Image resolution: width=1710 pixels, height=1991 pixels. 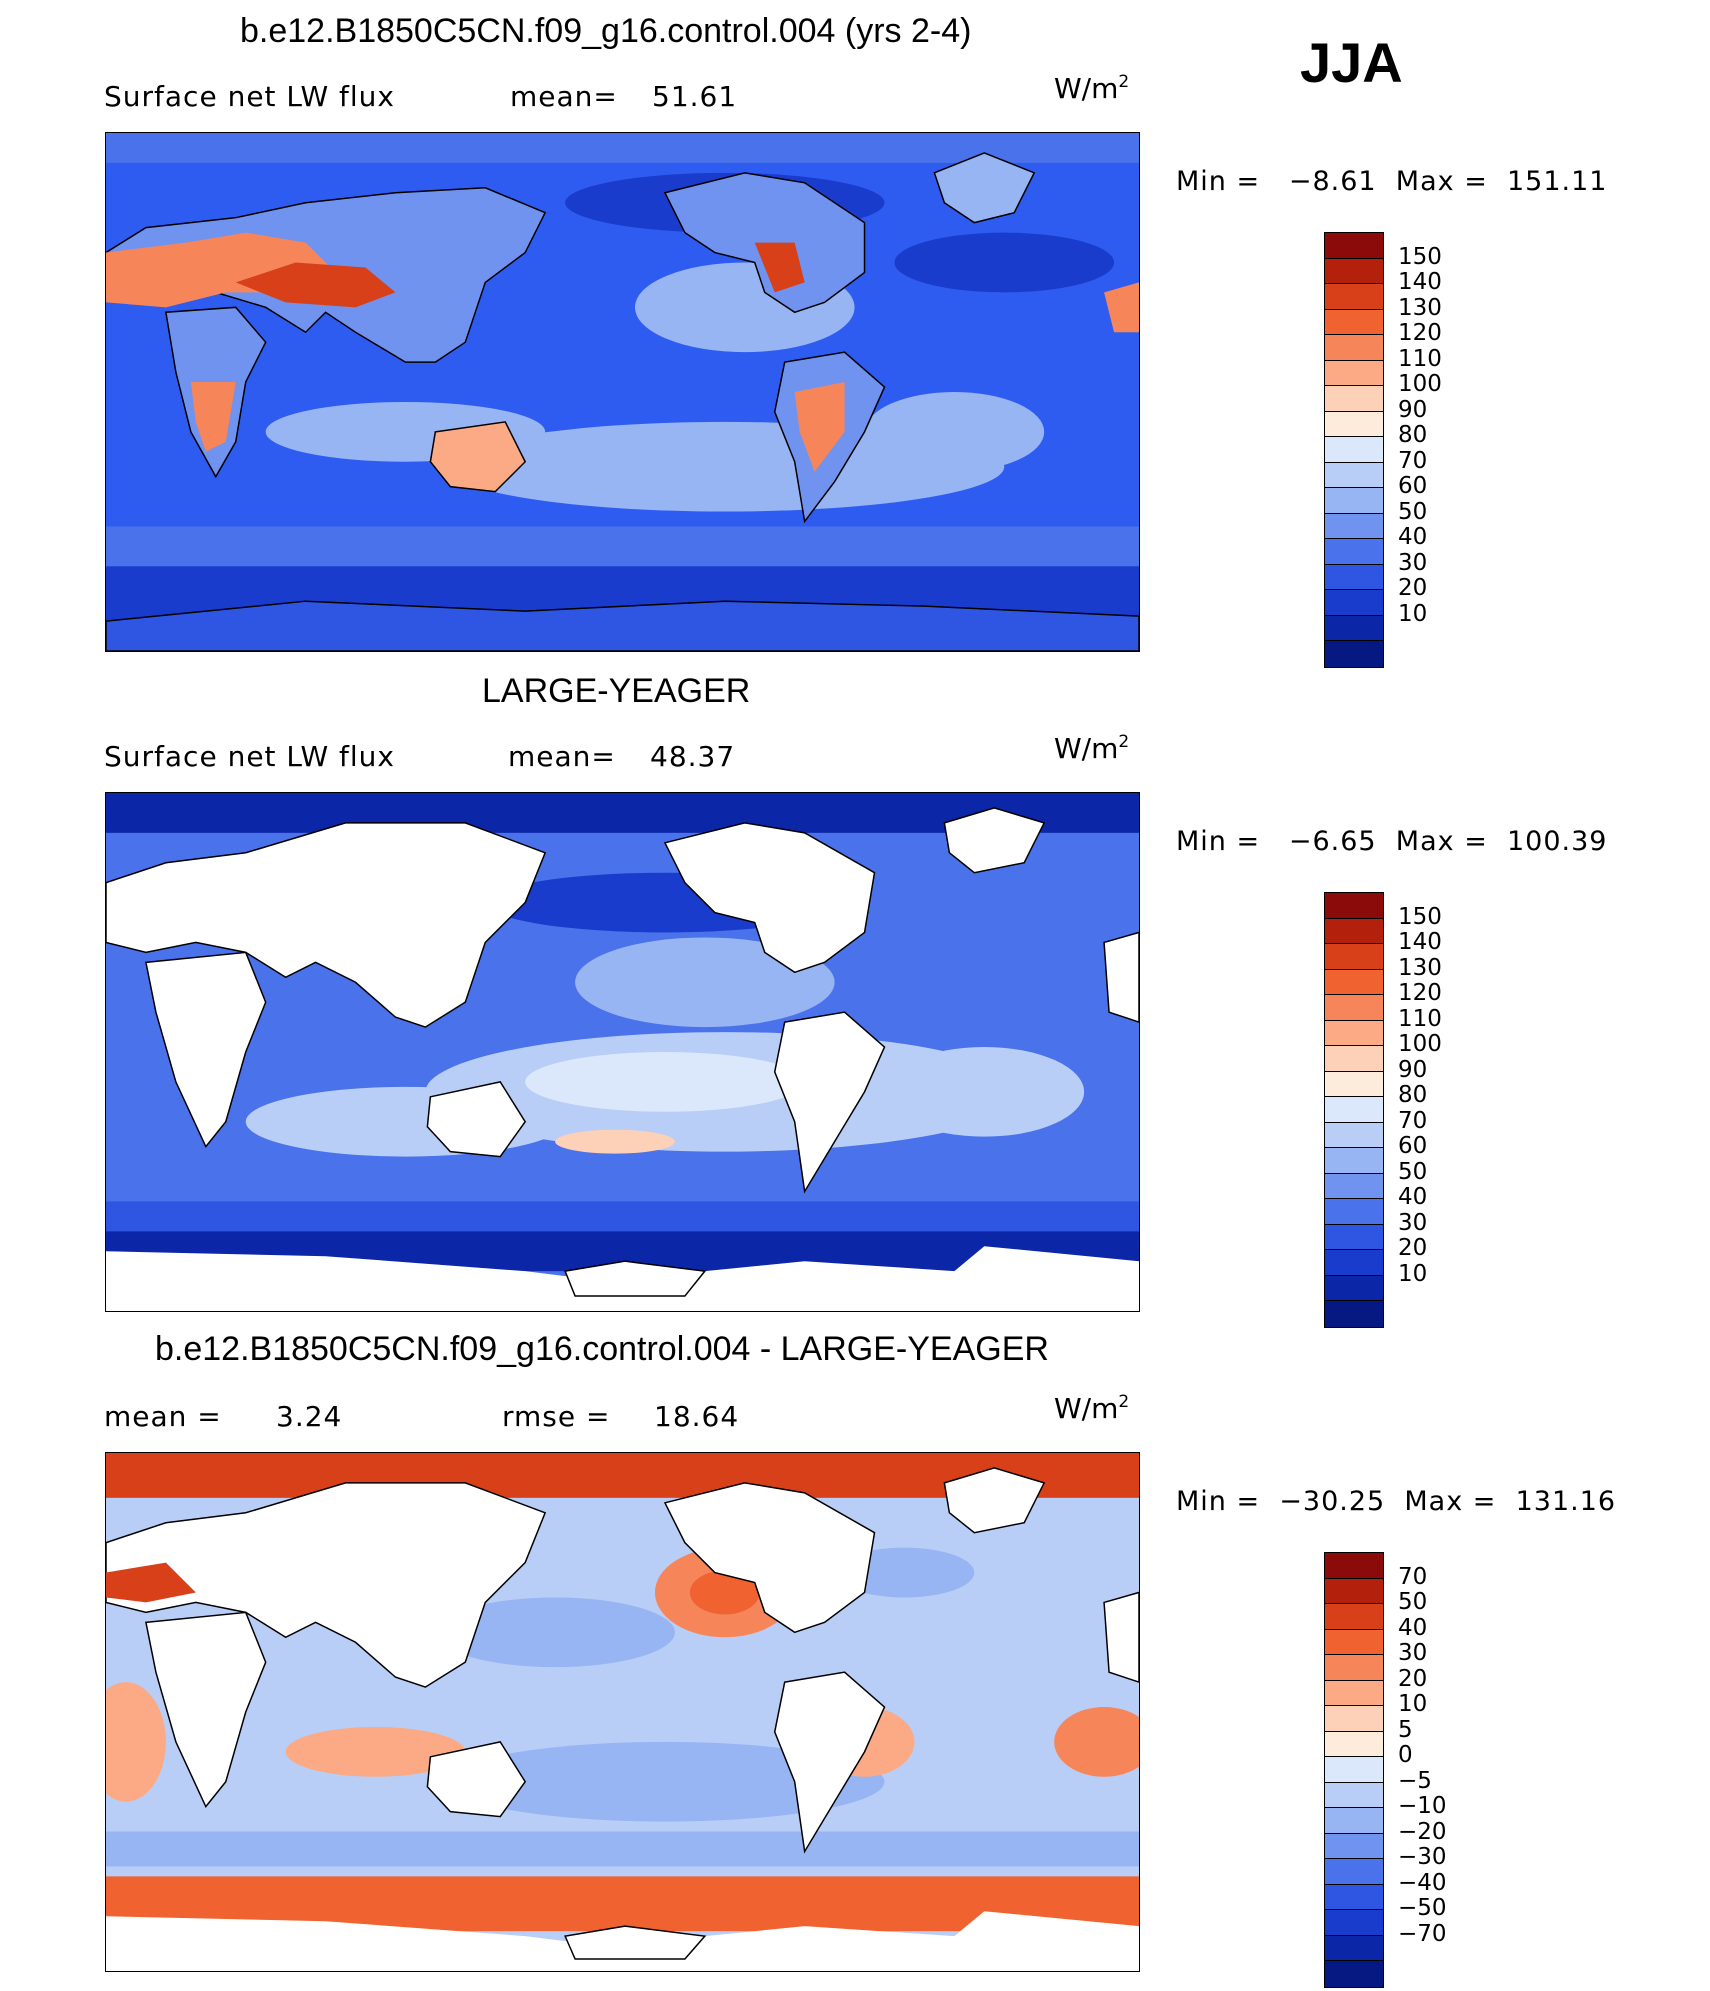 What do you see at coordinates (309, 1416) in the screenshot?
I see `panel-3-mean-value: 3.24` at bounding box center [309, 1416].